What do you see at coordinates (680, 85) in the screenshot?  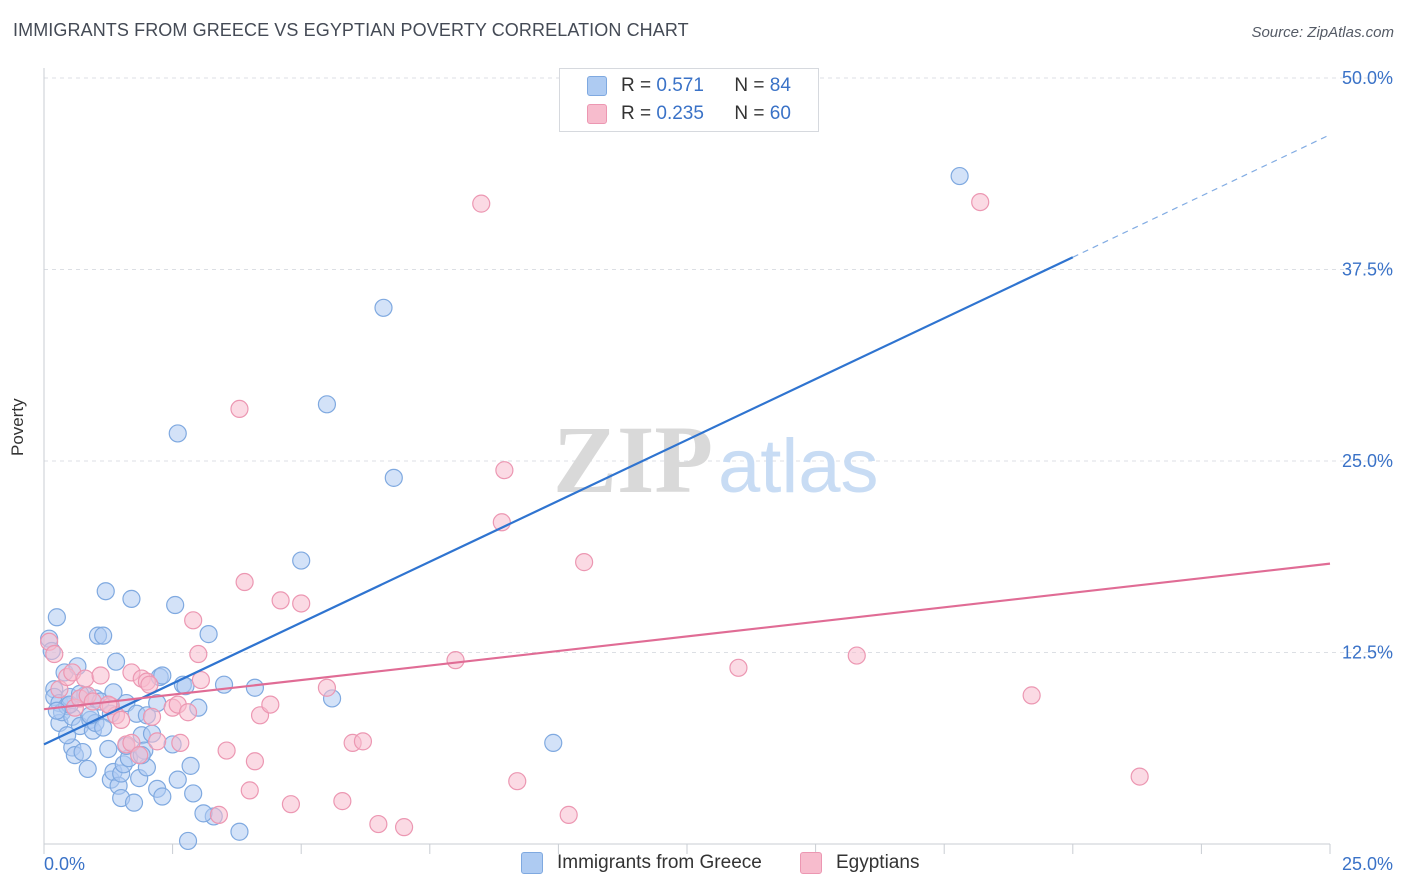 I see `legend-r-value: 0.571` at bounding box center [680, 85].